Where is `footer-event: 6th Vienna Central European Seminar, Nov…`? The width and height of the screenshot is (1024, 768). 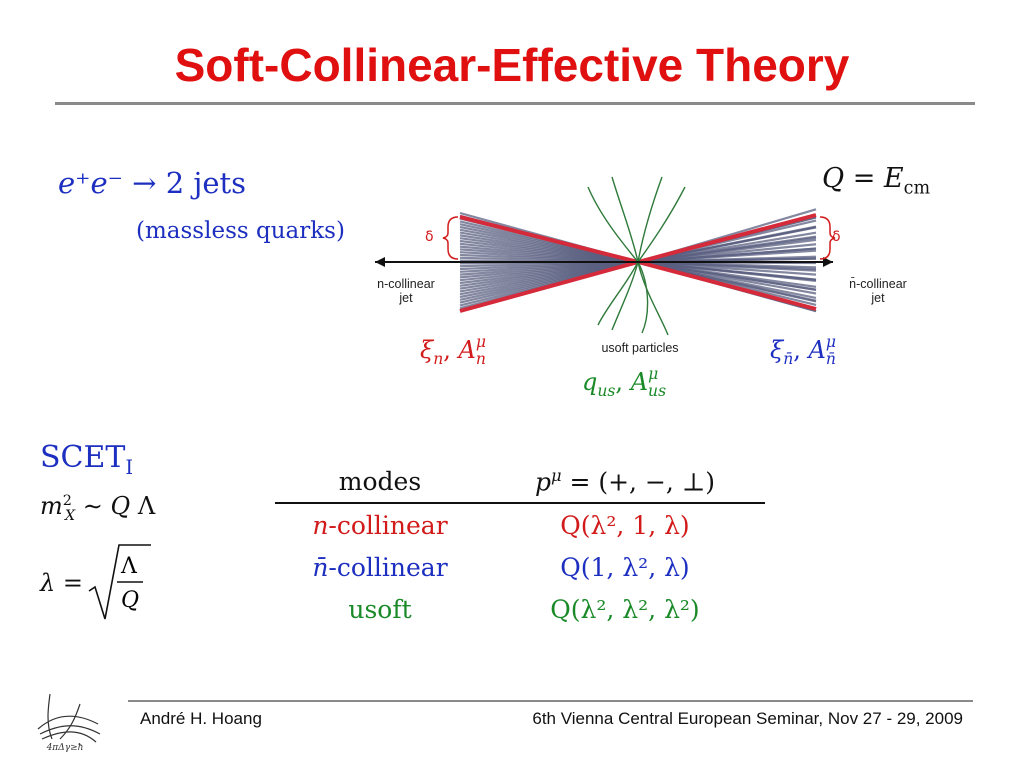 footer-event: 6th Vienna Central European Seminar, Nov… is located at coordinates (747, 718).